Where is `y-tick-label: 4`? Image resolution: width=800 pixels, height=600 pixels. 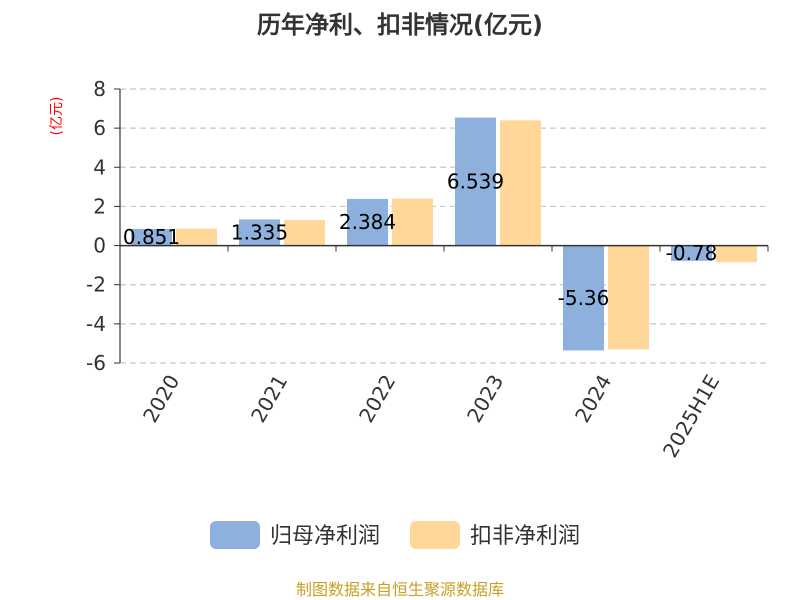 y-tick-label: 4 is located at coordinates (99, 167).